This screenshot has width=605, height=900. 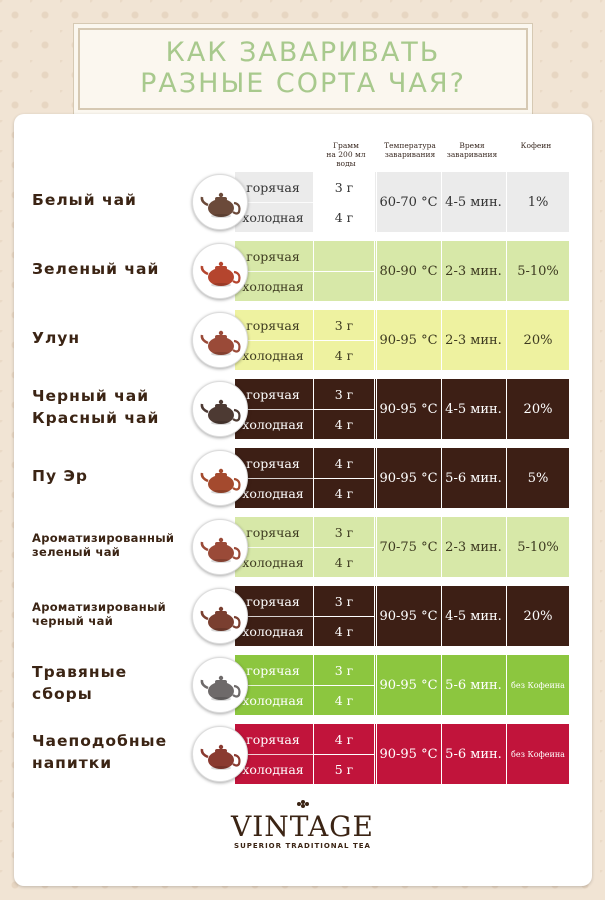 I want to click on temp-value: 60-70 °С, so click(x=408, y=202).